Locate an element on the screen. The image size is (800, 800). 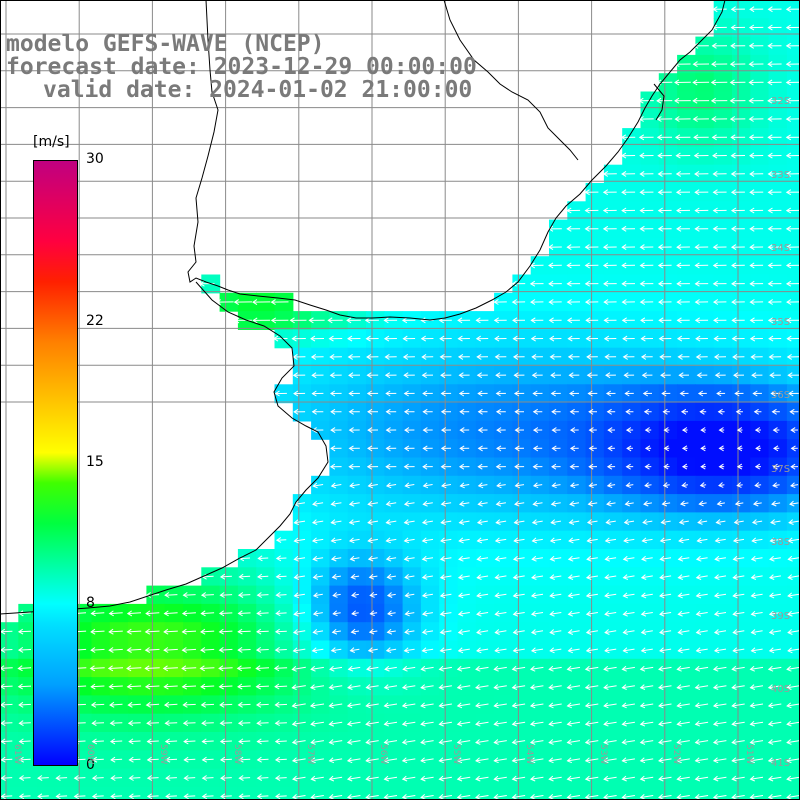
colorbar-tick-label: 15 is located at coordinates (95, 462).